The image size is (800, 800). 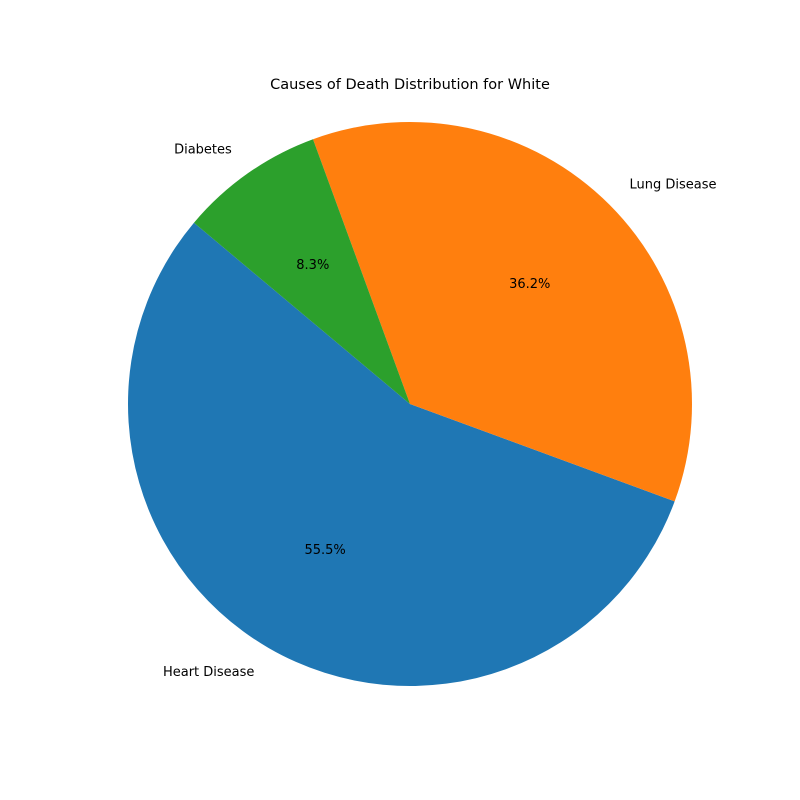 I want to click on slice-label: Diabetes, so click(x=203, y=150).